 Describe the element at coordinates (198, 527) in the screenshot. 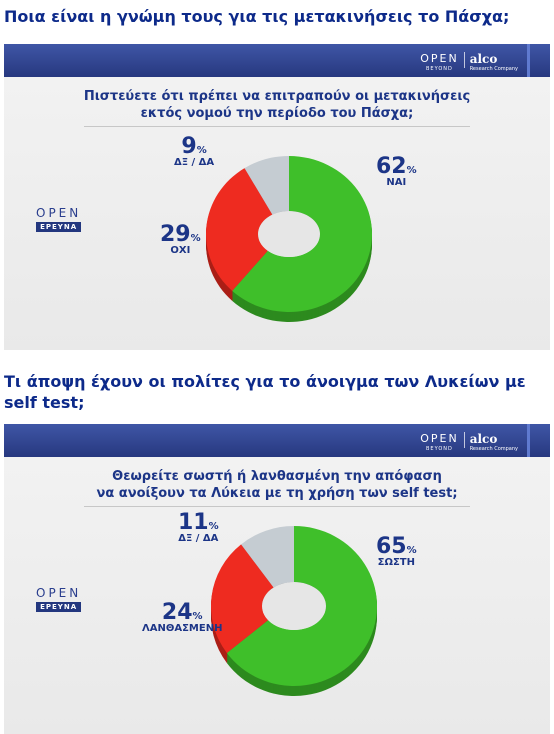

I see `slice-label-dk: 11% ΔΞ / ΔΑ` at that location.